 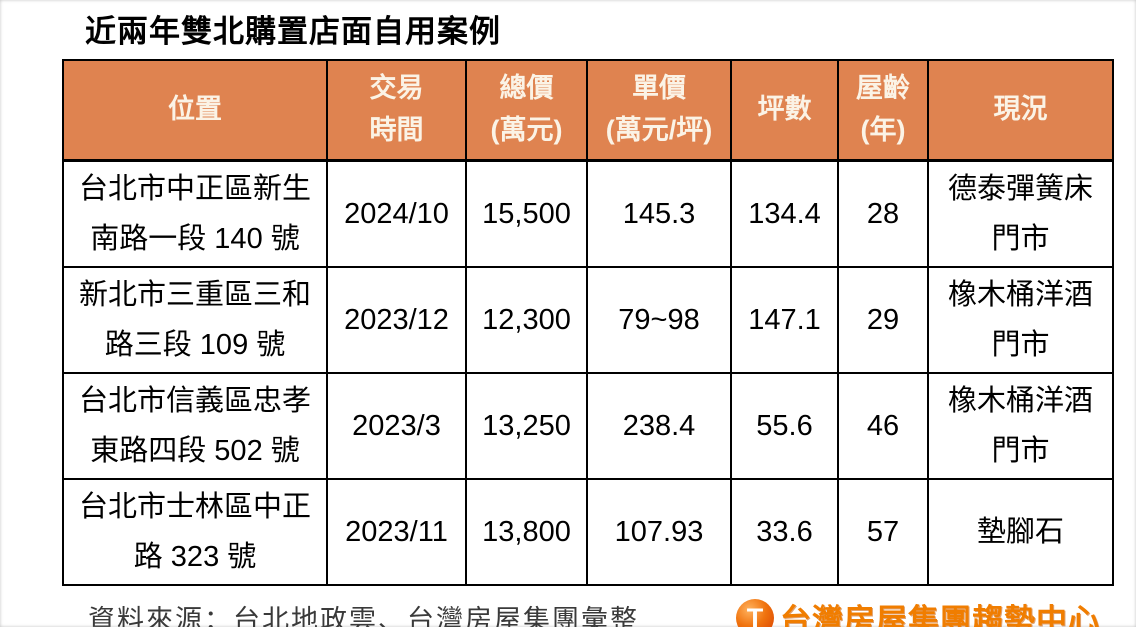 What do you see at coordinates (659, 213) in the screenshot?
I see `cell-unit-price: 145.3` at bounding box center [659, 213].